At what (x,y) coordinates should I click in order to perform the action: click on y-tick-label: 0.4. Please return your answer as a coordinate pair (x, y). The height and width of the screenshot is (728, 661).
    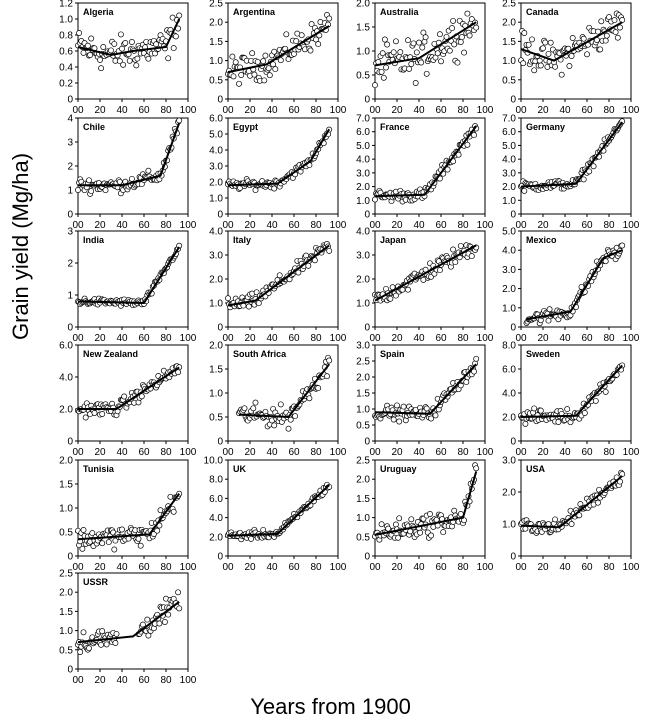
    Looking at the image, I should click on (66, 68).